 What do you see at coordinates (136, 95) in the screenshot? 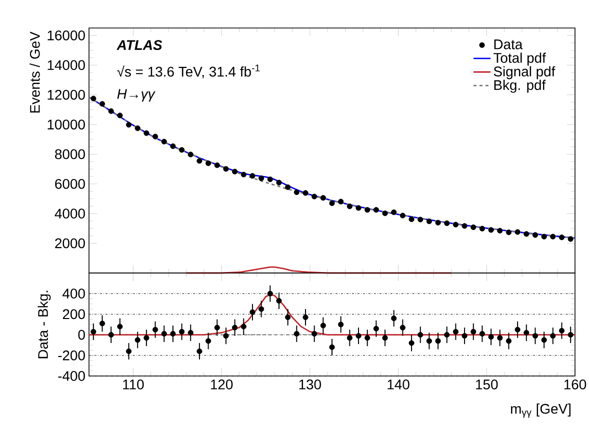
I see `annotation: H→γγ` at bounding box center [136, 95].